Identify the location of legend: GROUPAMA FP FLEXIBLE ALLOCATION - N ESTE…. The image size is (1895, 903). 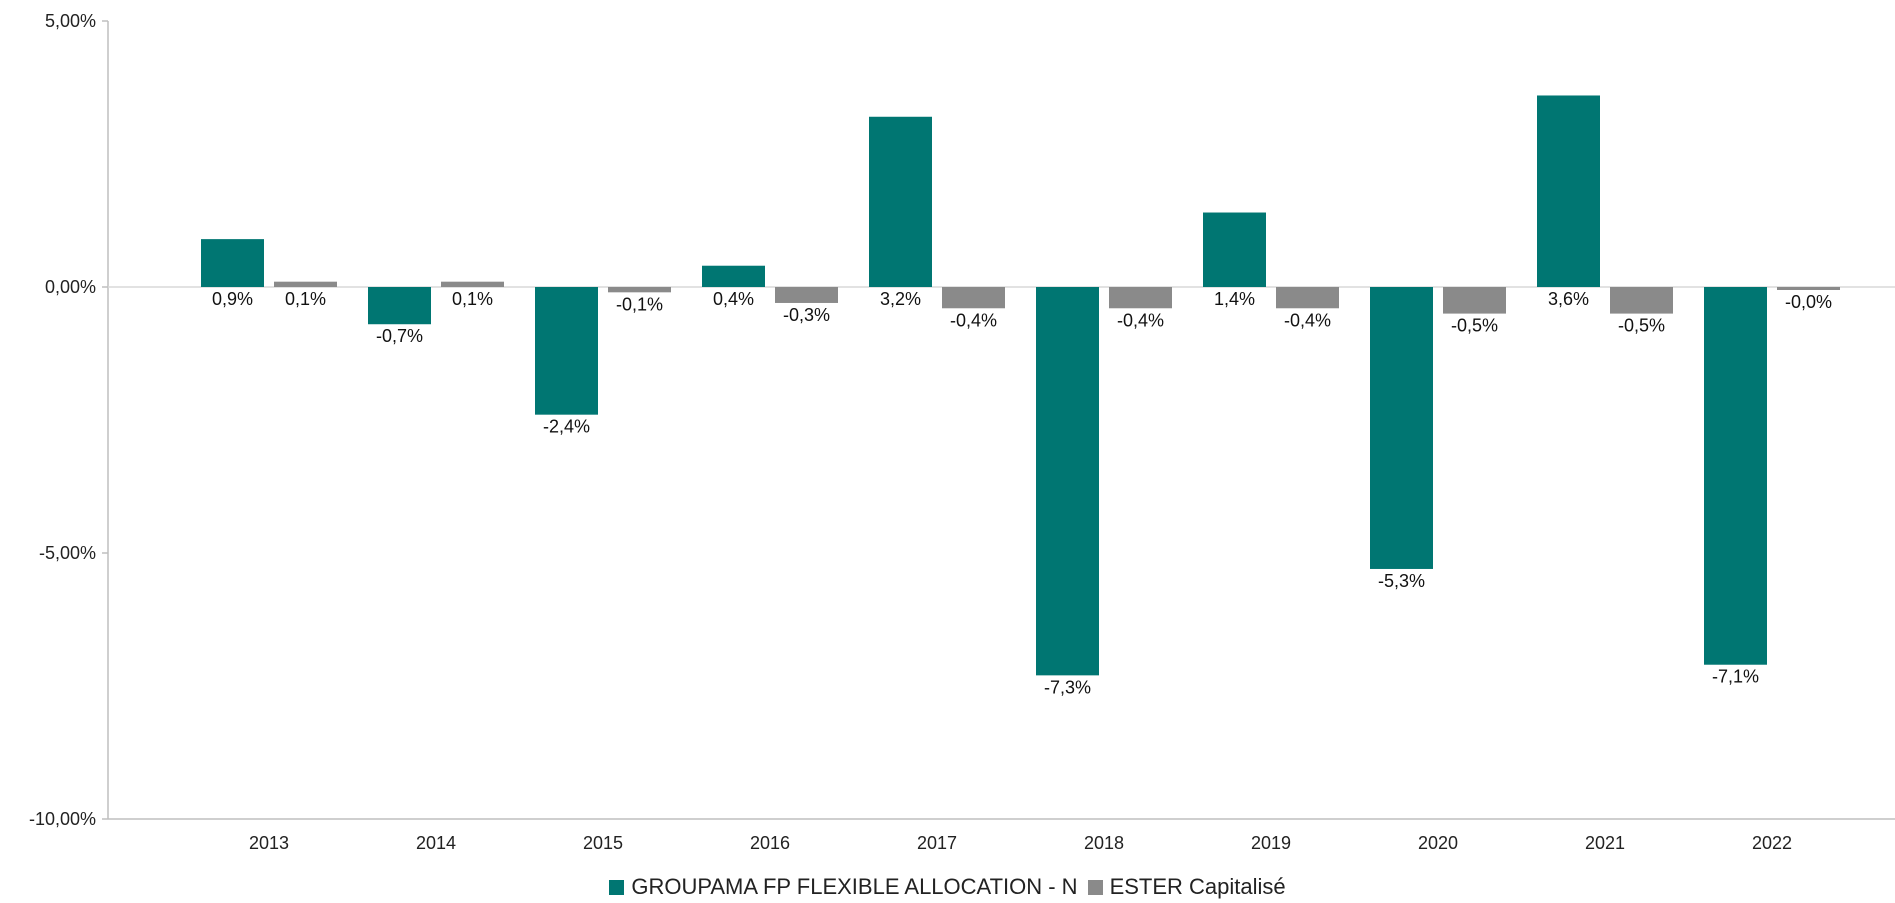
(947, 887).